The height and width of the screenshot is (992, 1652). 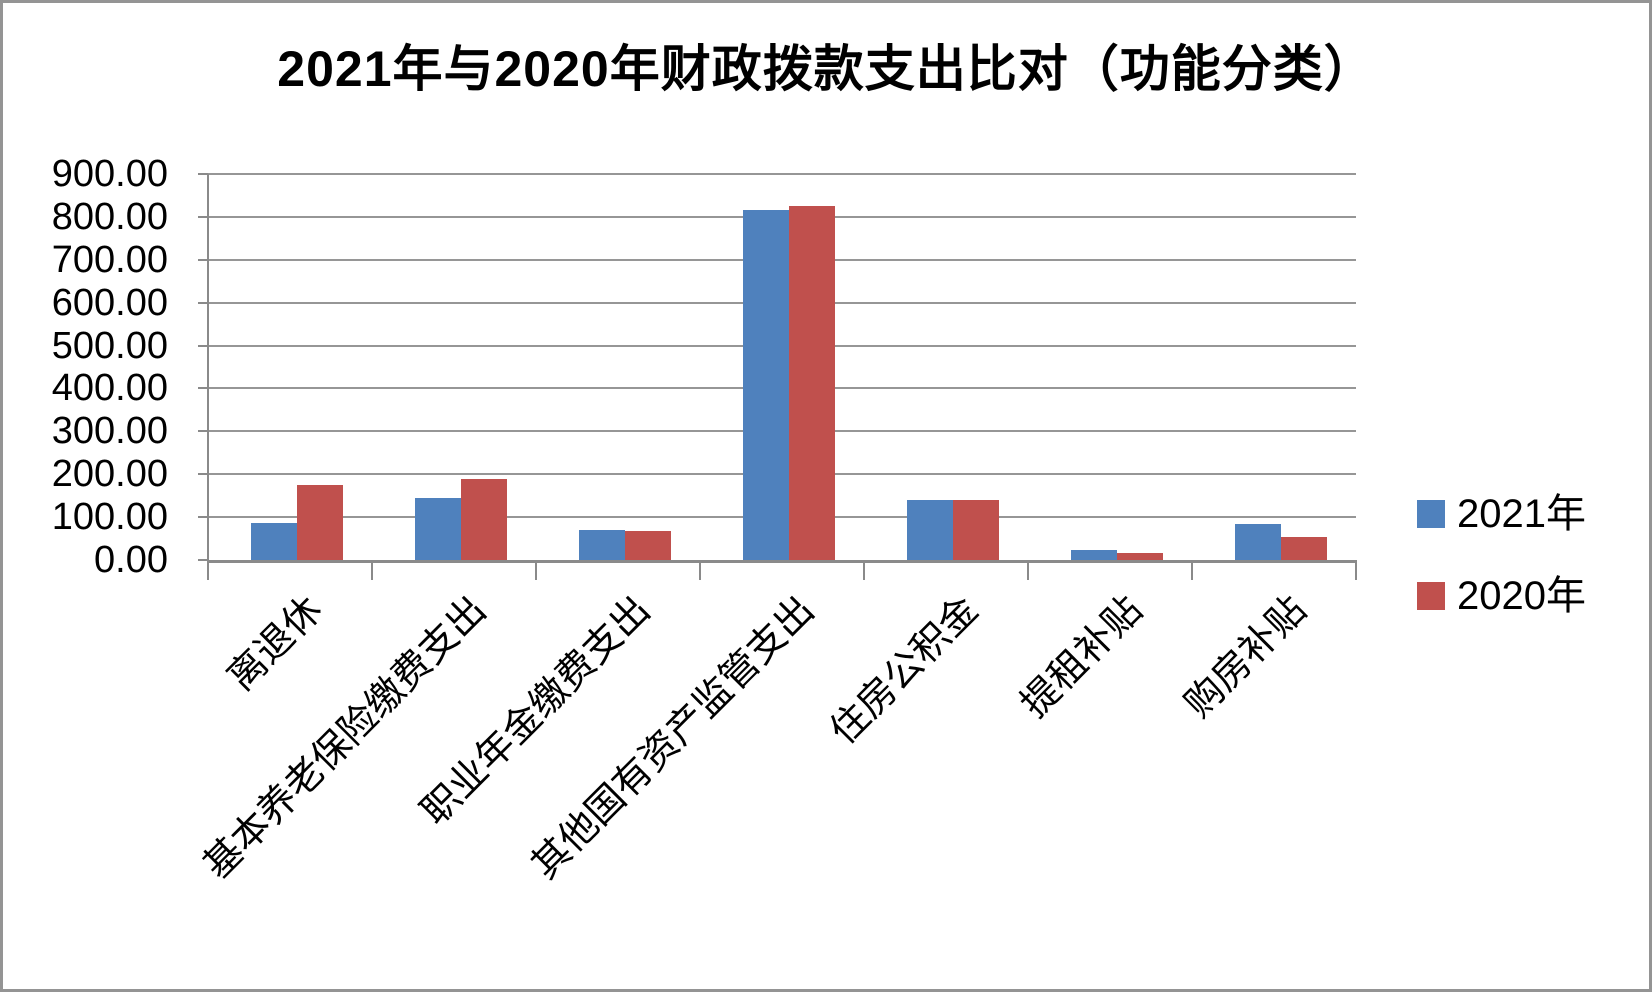 I want to click on y-axis-tick-label: 0.00, so click(x=131, y=560).